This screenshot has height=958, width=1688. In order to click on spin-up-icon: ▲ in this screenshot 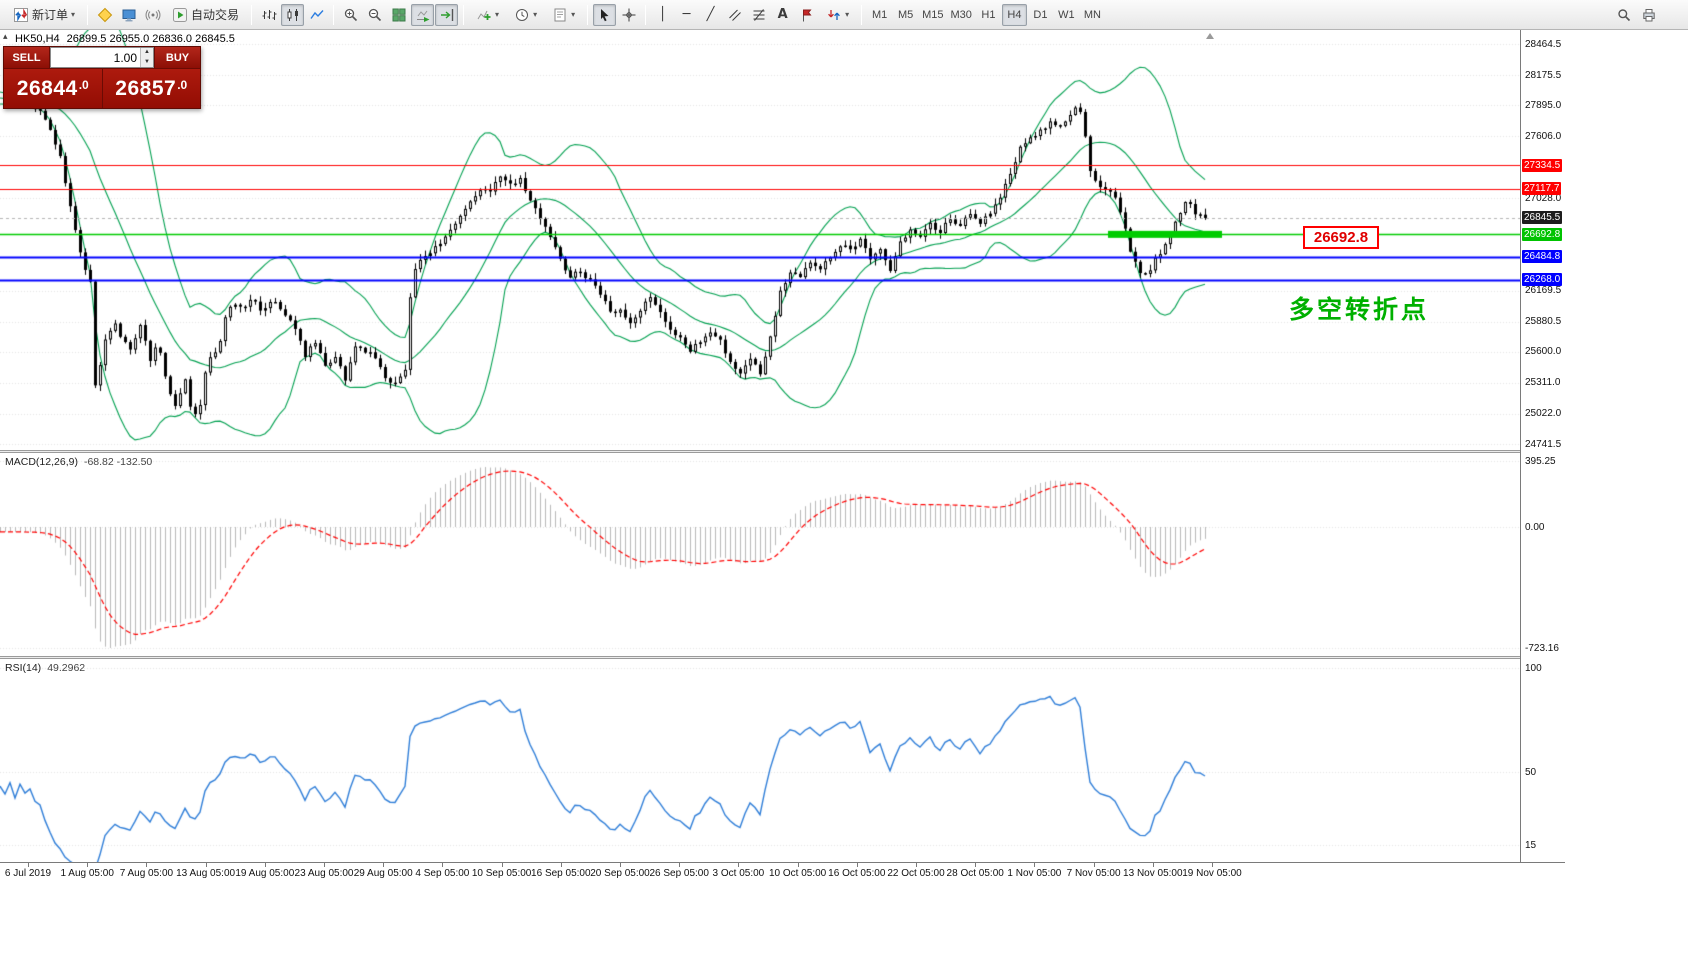, I will do `click(147, 53)`.